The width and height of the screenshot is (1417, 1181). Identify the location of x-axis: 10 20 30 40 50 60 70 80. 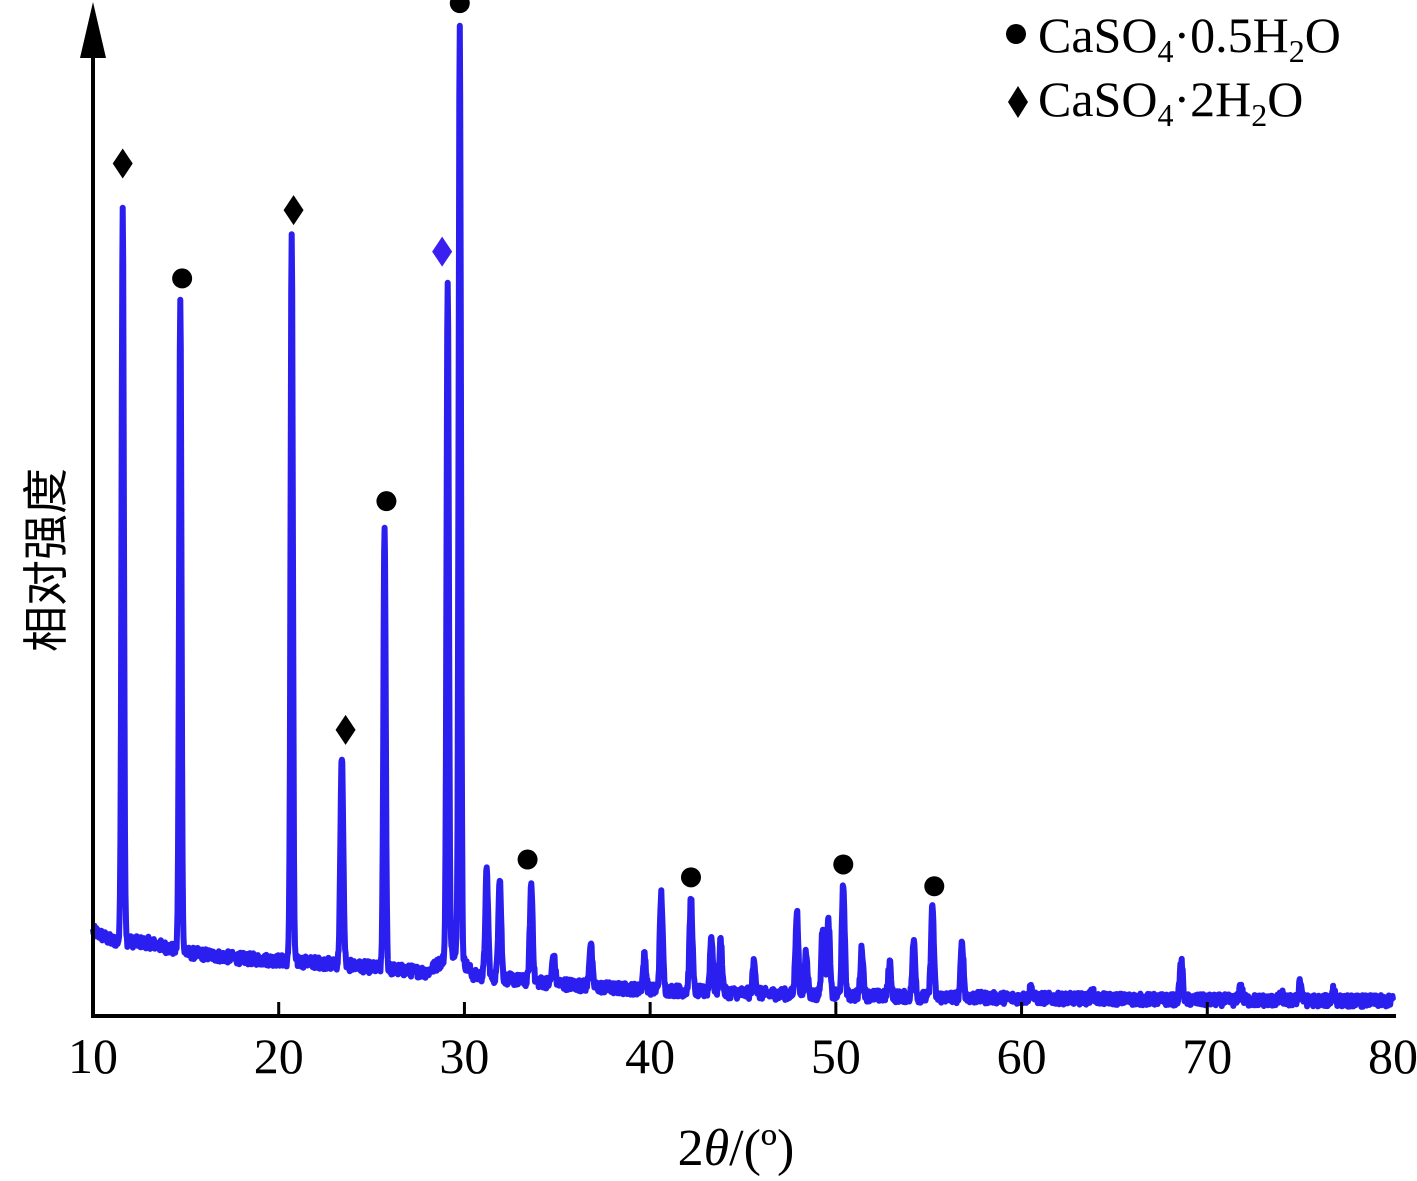
(742, 1043).